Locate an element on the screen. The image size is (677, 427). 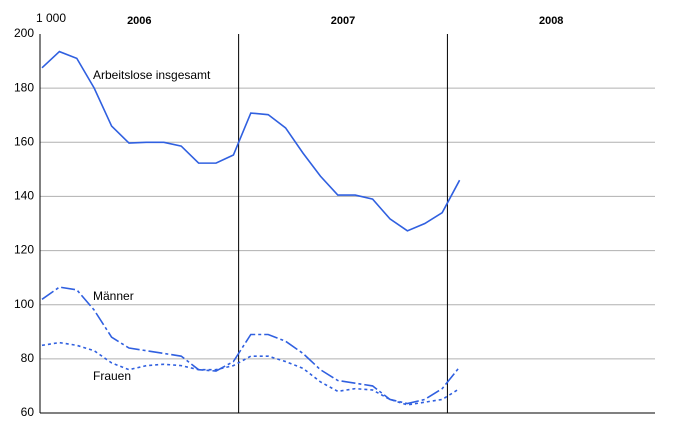
y-tick-label: 100 is located at coordinates (24, 304).